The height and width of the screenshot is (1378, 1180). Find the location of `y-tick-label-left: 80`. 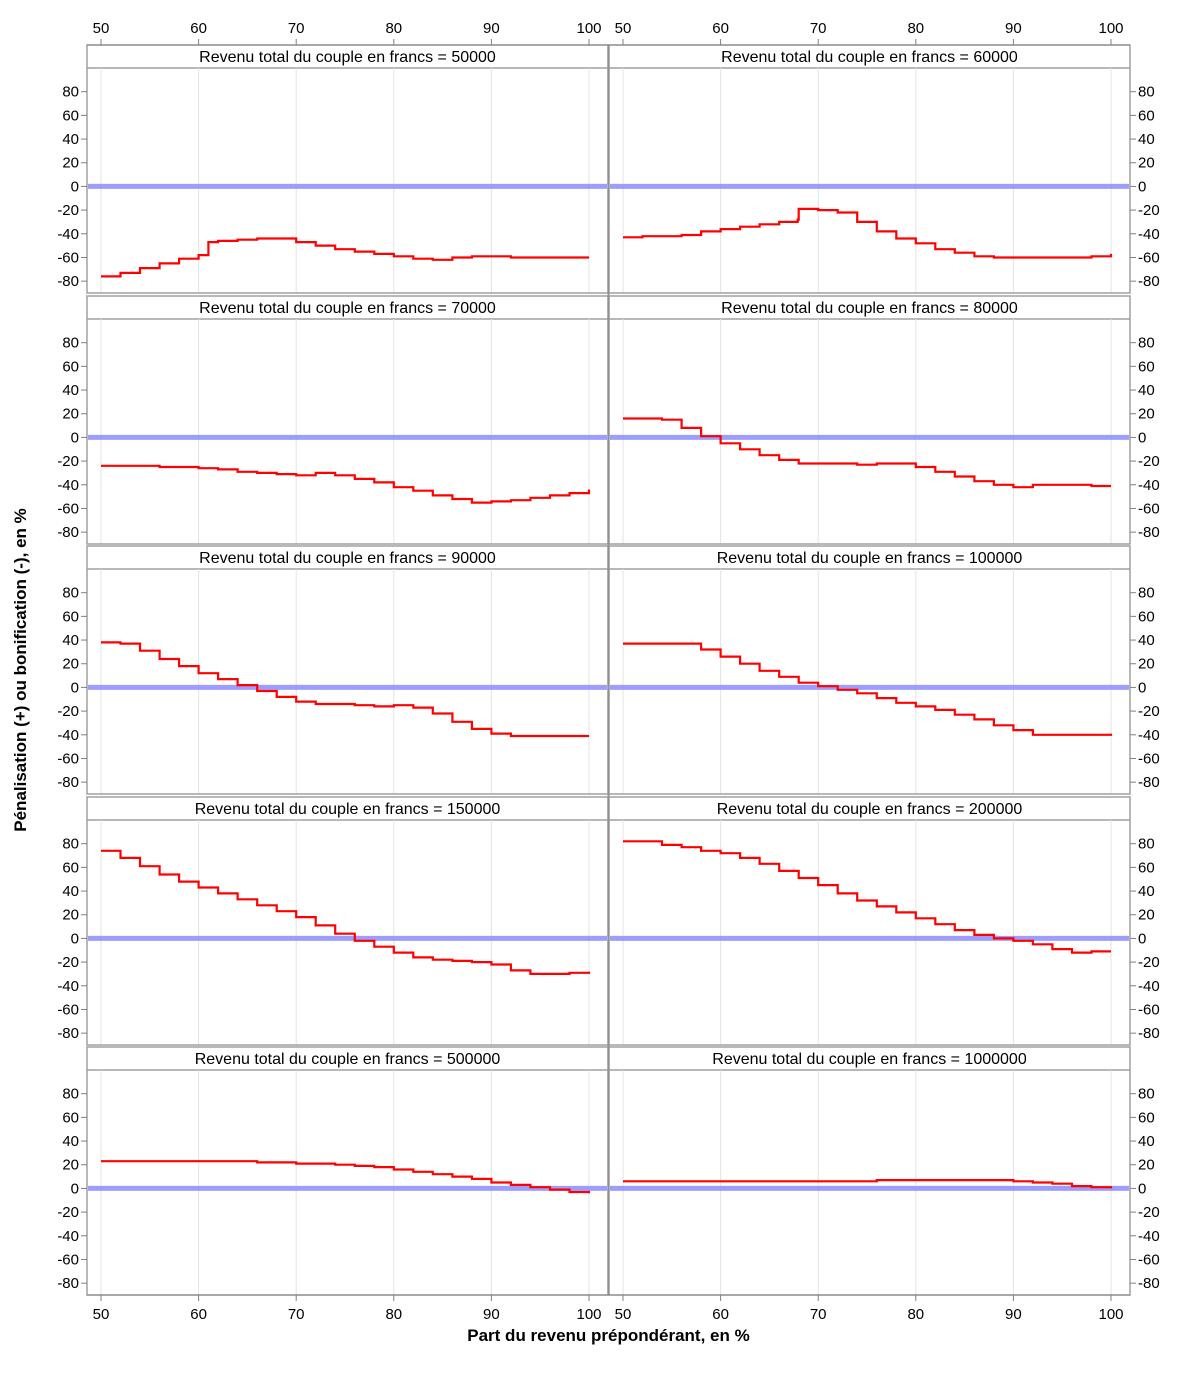

y-tick-label-left: 80 is located at coordinates (70, 343).